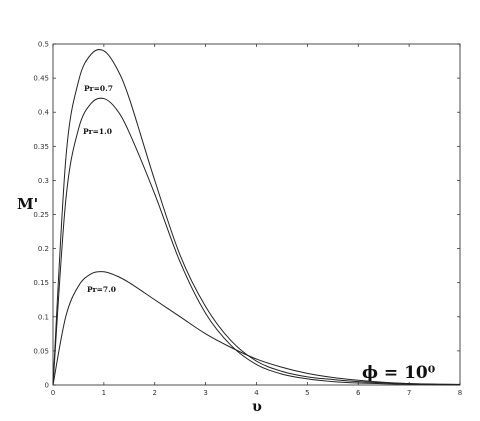 The height and width of the screenshot is (421, 480). Describe the element at coordinates (41, 147) in the screenshot. I see `y-tick-label: 0.35` at that location.